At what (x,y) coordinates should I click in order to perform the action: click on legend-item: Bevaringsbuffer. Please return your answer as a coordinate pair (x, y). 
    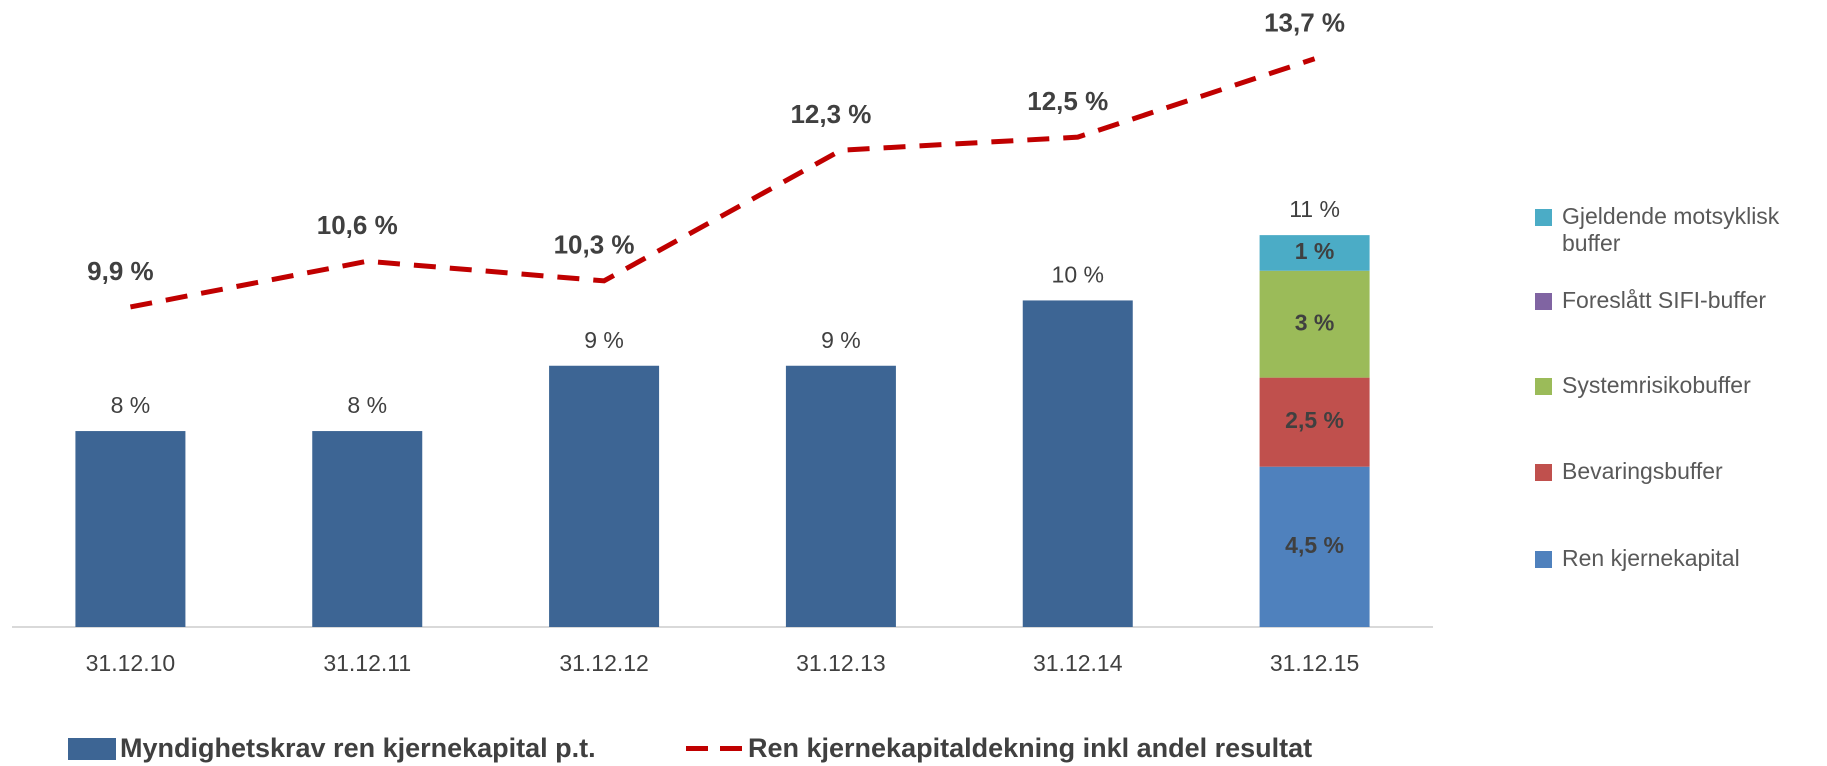
    Looking at the image, I should click on (1680, 471).